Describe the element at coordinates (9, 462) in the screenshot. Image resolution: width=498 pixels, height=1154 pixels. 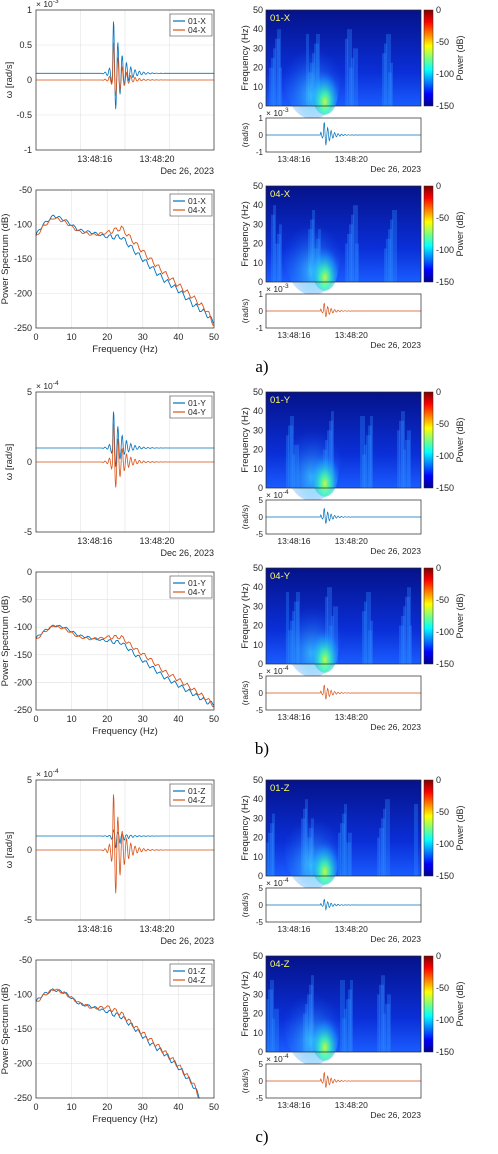
I see `y-axis-label: ω [rad/s]` at that location.